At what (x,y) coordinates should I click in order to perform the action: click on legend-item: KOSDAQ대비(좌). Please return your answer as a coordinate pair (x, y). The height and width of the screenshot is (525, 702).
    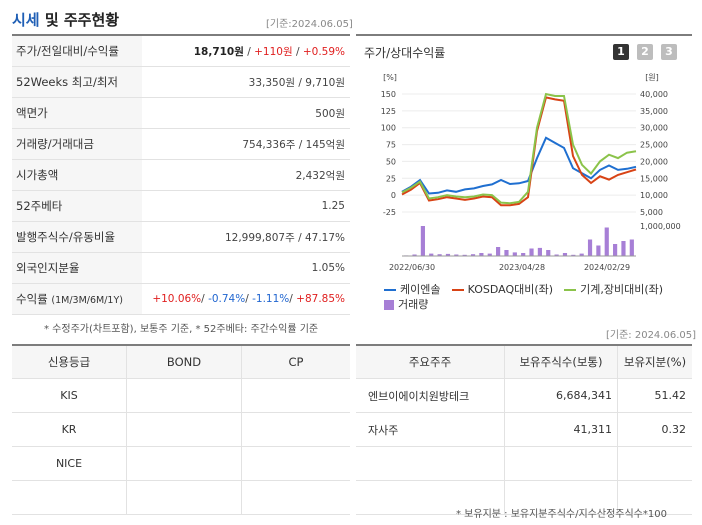
    Looking at the image, I should click on (502, 289).